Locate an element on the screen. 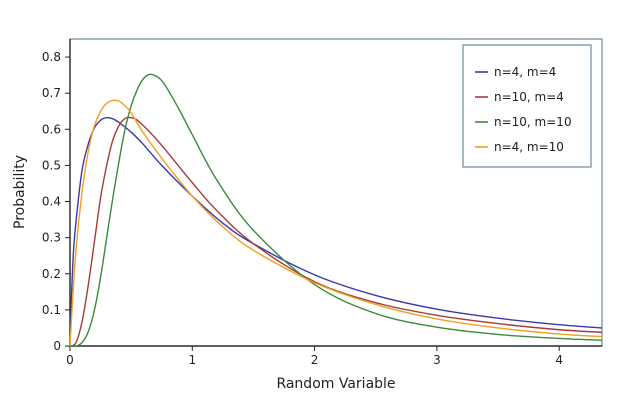 The image size is (623, 404). legend-label: n=4, m=4 is located at coordinates (525, 72).